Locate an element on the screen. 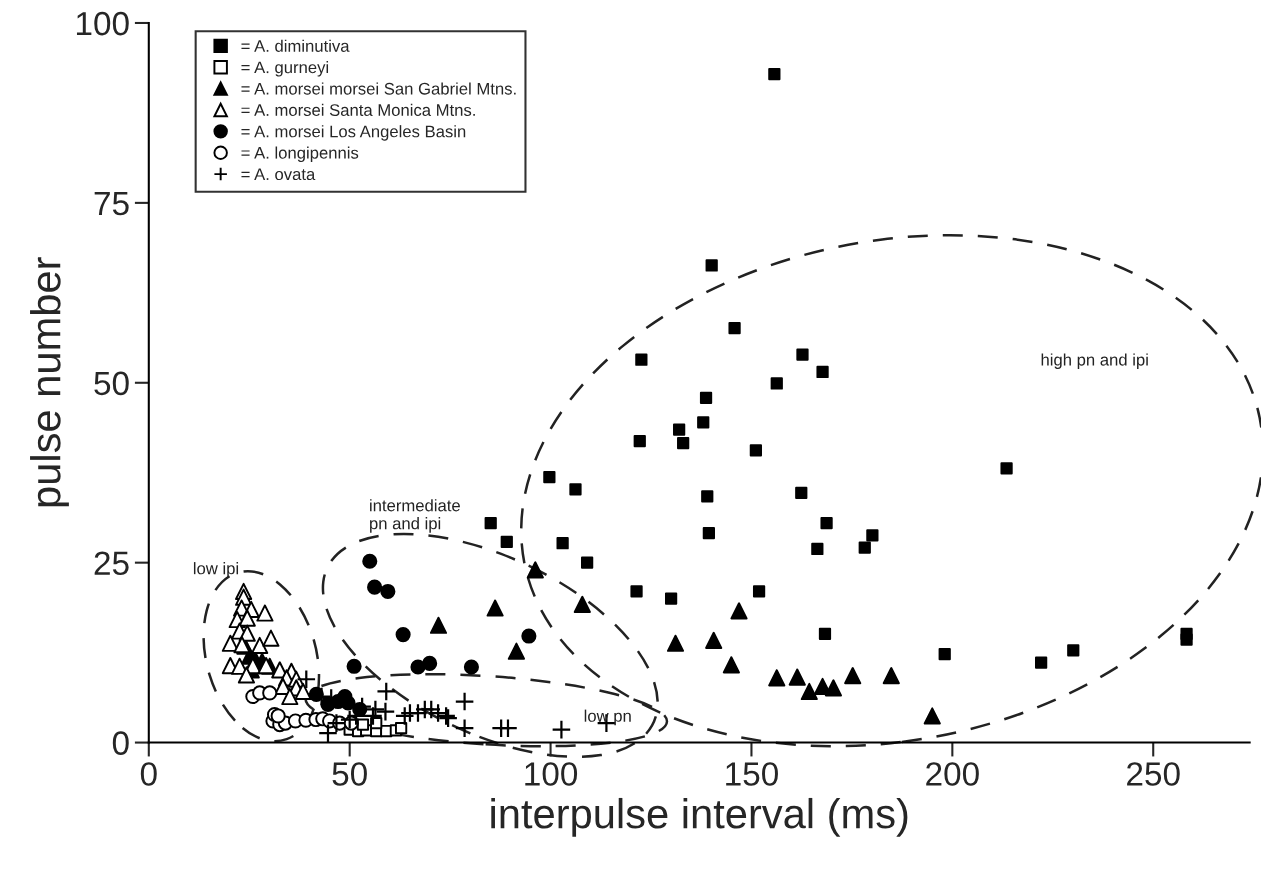 This screenshot has width=1261, height=884. x-tick-label: 100 is located at coordinates (551, 774).